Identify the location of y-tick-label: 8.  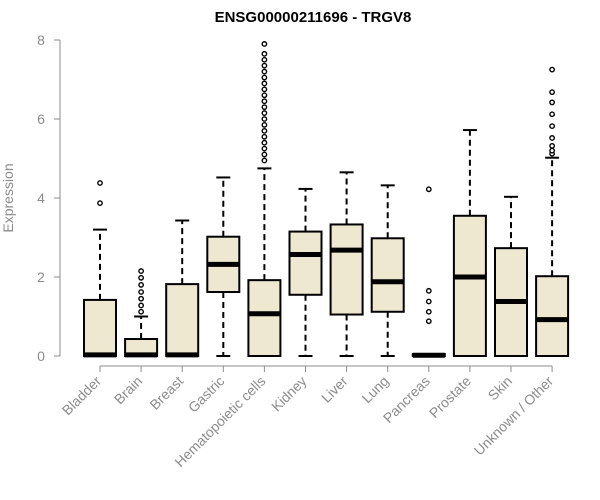
(41, 40).